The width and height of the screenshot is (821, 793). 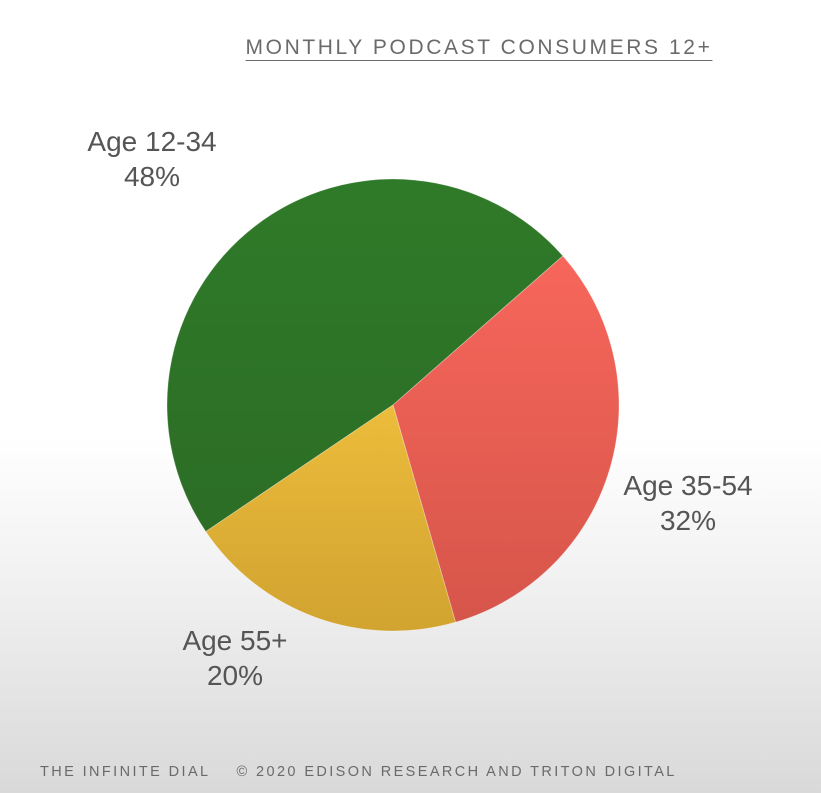 I want to click on slice-label-name: Age 35-54, so click(x=688, y=485).